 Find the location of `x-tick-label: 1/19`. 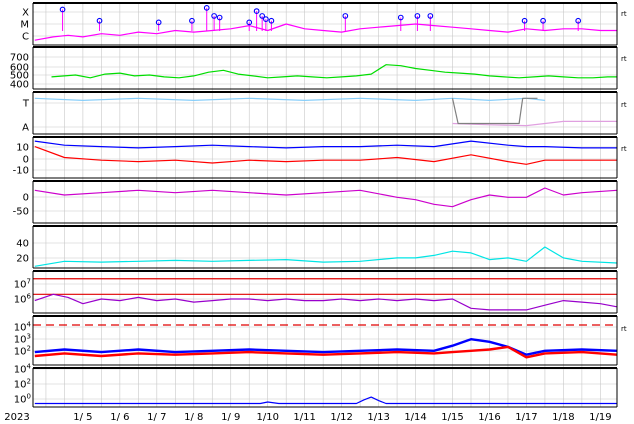

x-tick-label: 1/19 is located at coordinates (600, 417).